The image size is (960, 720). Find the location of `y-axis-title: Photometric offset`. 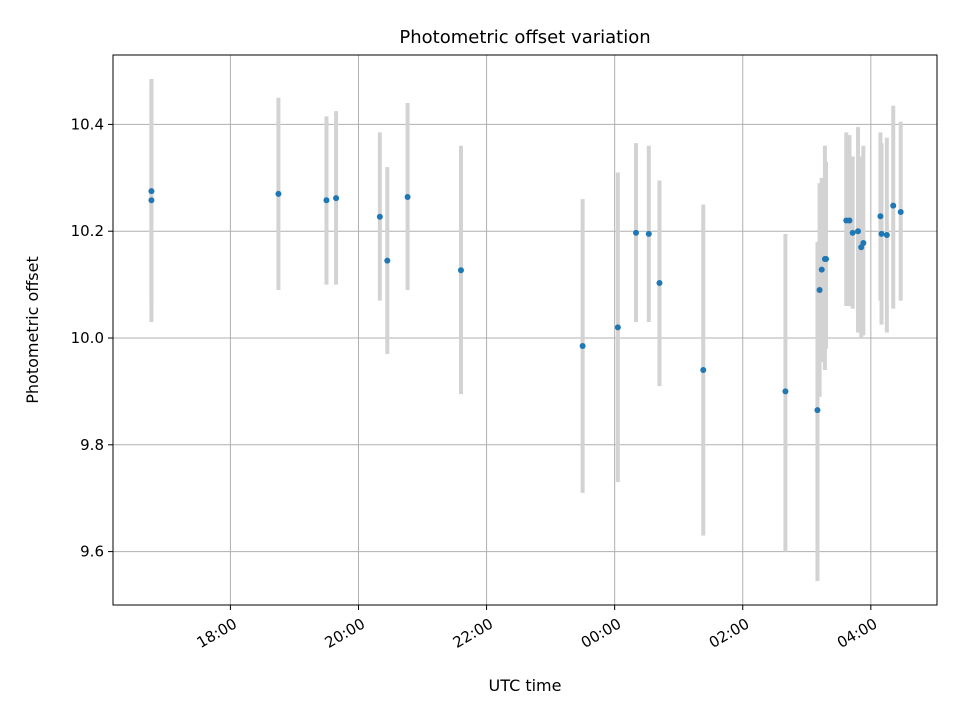

y-axis-title: Photometric offset is located at coordinates (32, 330).